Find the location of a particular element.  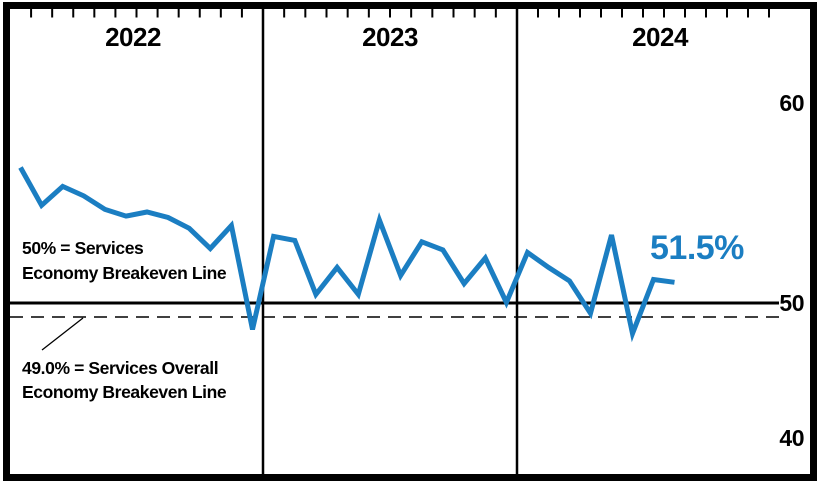

year-label-2022: 2022 is located at coordinates (133, 37).